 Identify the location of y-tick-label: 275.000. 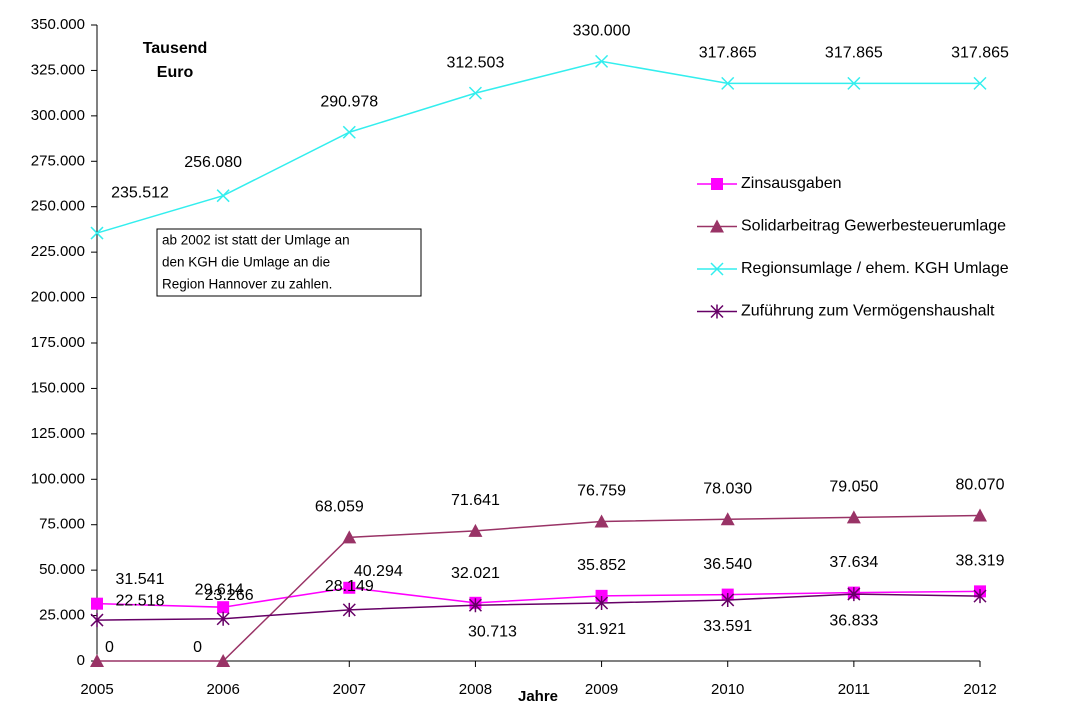
(58, 160).